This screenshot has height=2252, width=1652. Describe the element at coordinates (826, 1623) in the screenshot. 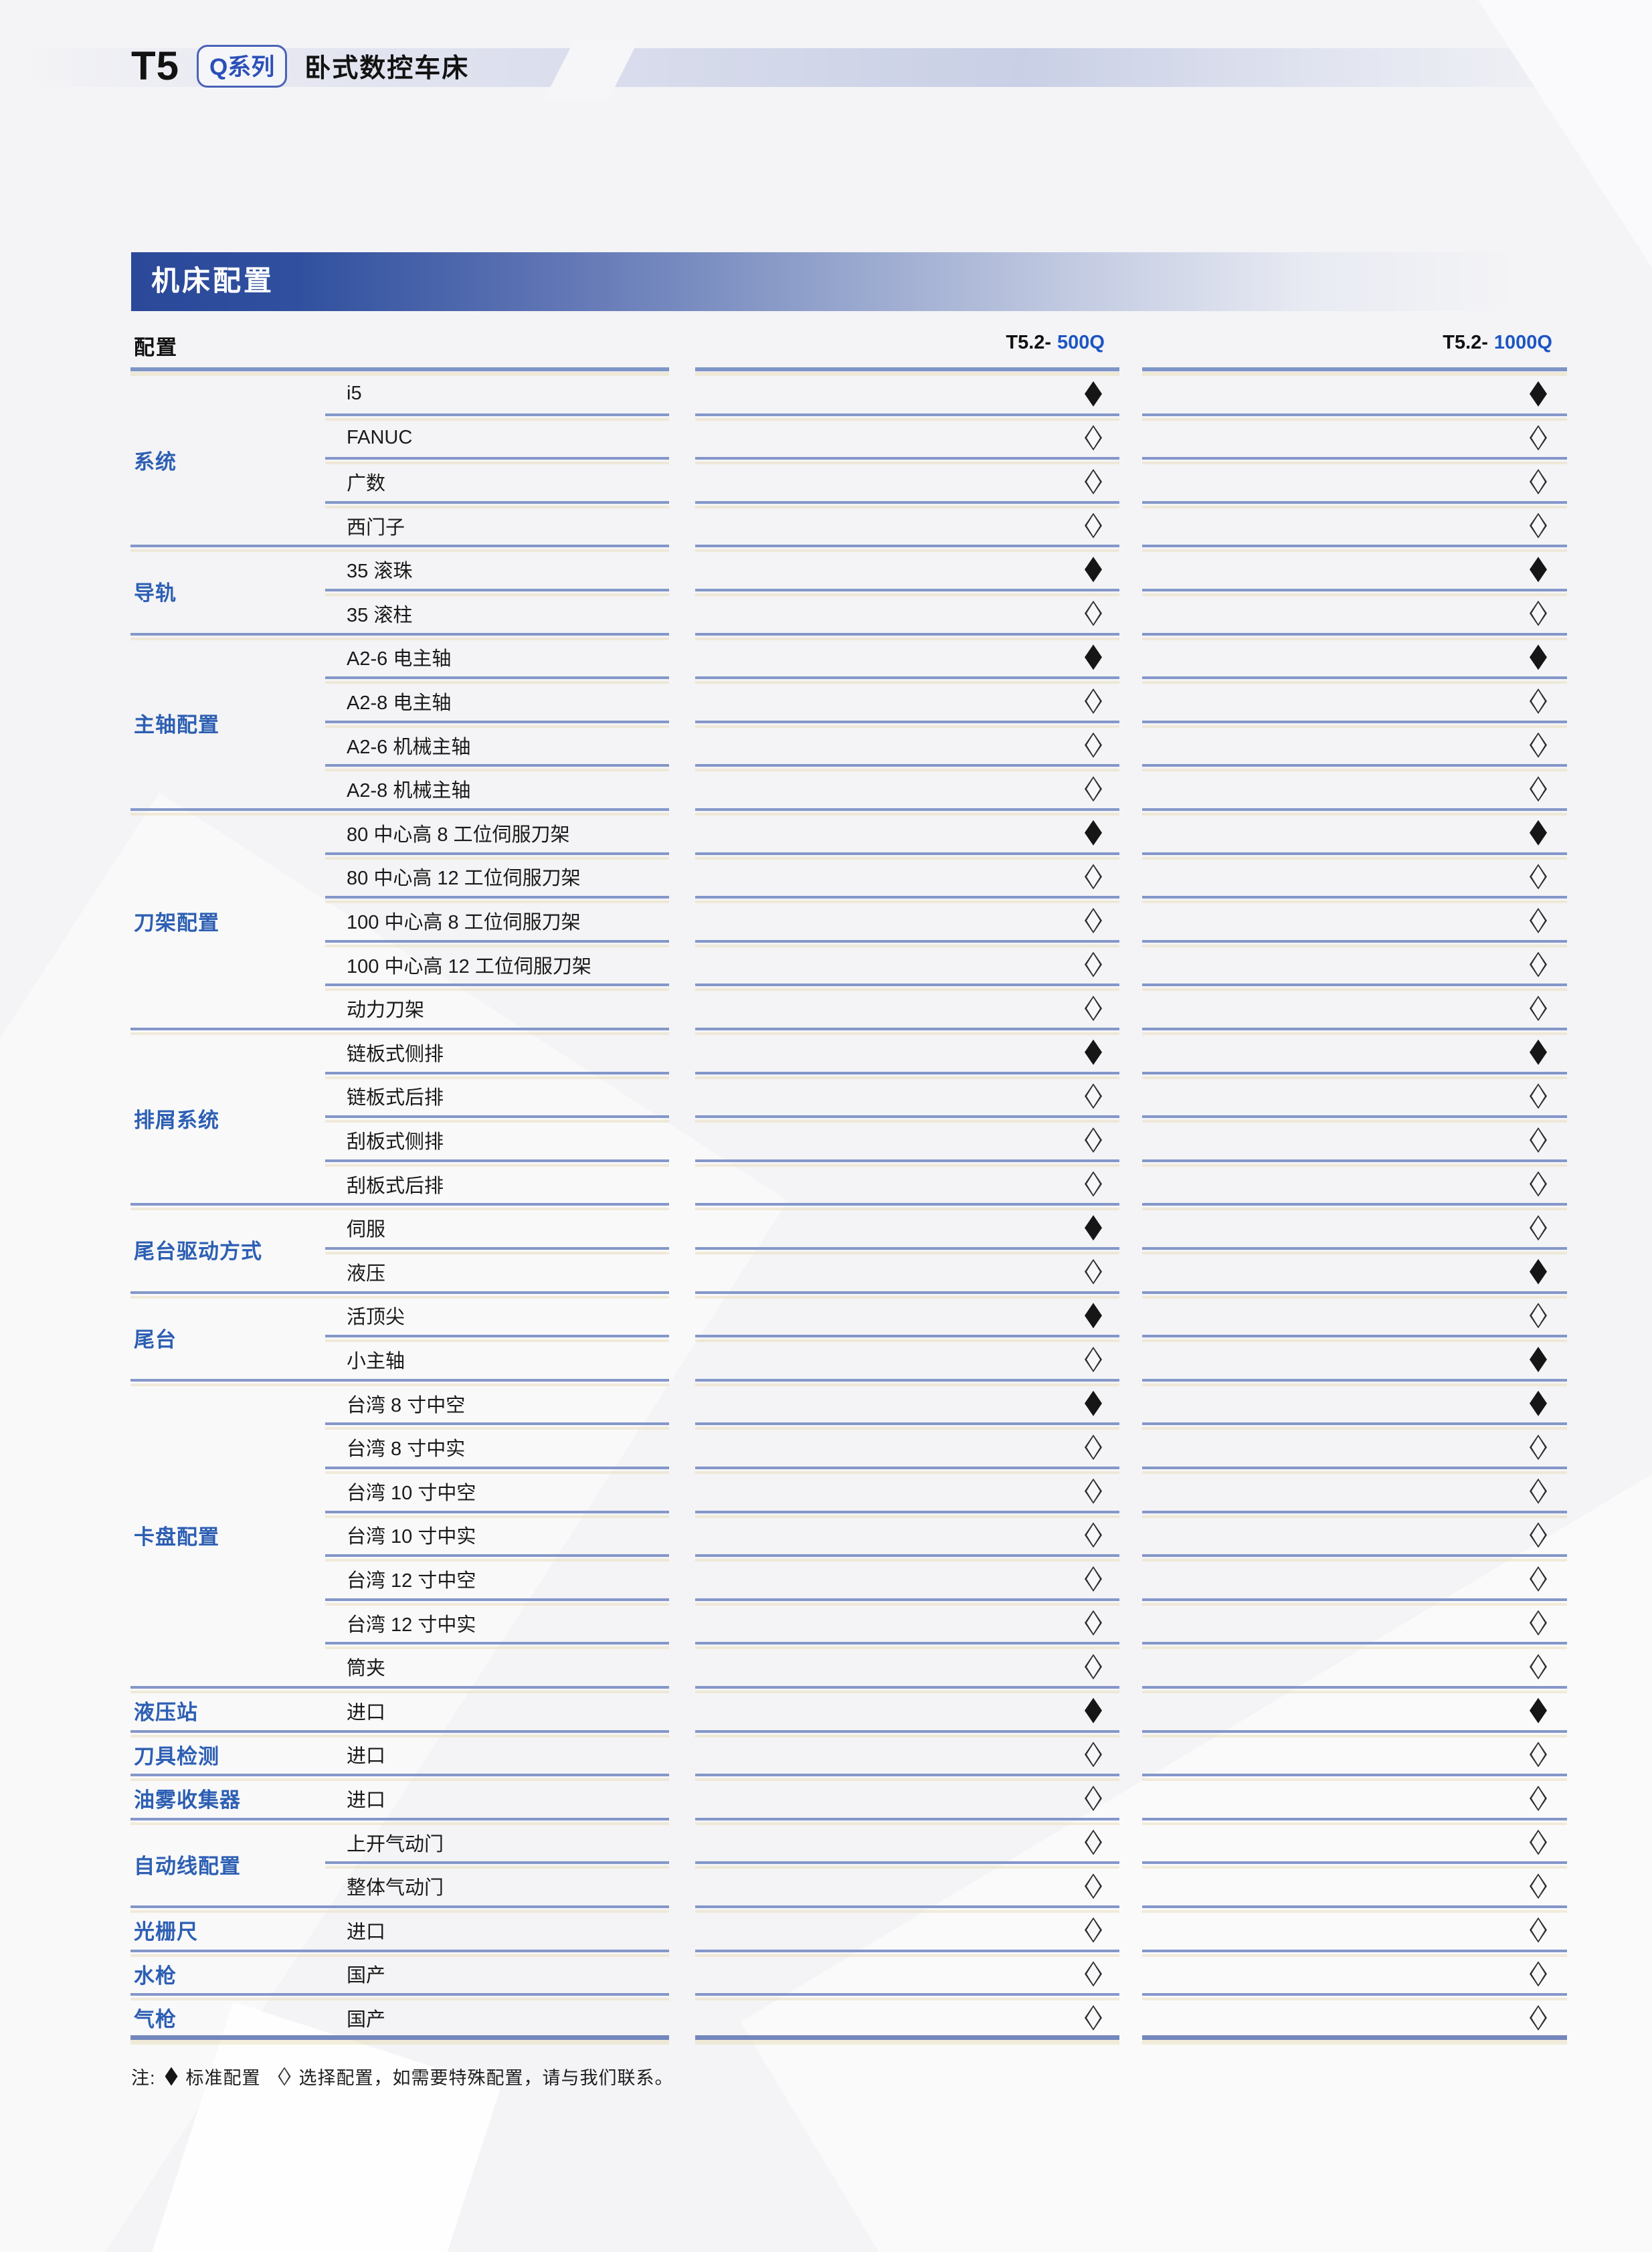

I see `table-row: 台湾 12 寸中实` at that location.